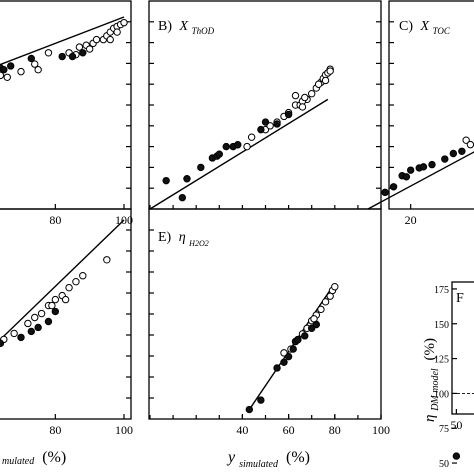  What do you see at coordinates (335, 430) in the screenshot?
I see `x-tick-label-panel-4-2: 80` at bounding box center [335, 430].